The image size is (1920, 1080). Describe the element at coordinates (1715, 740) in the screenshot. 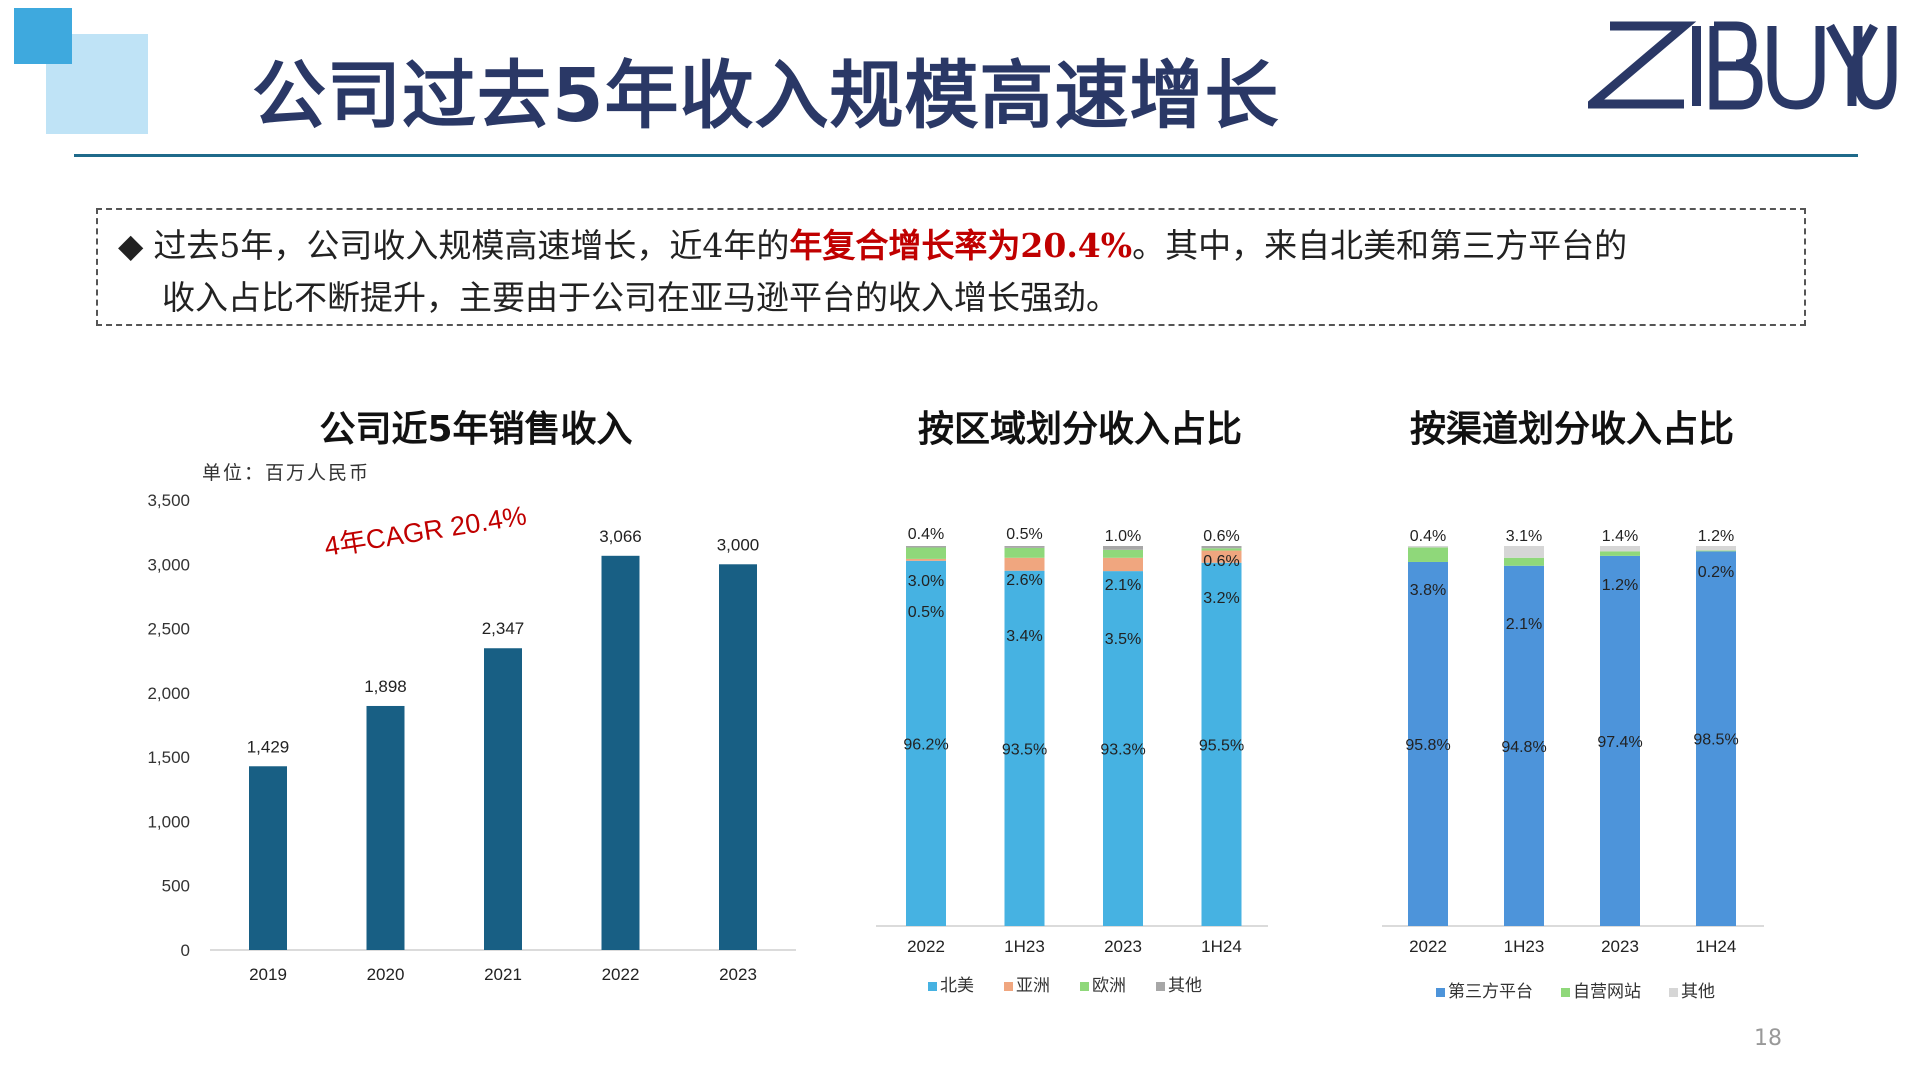

I see `segment-data-label: 98.5%` at that location.